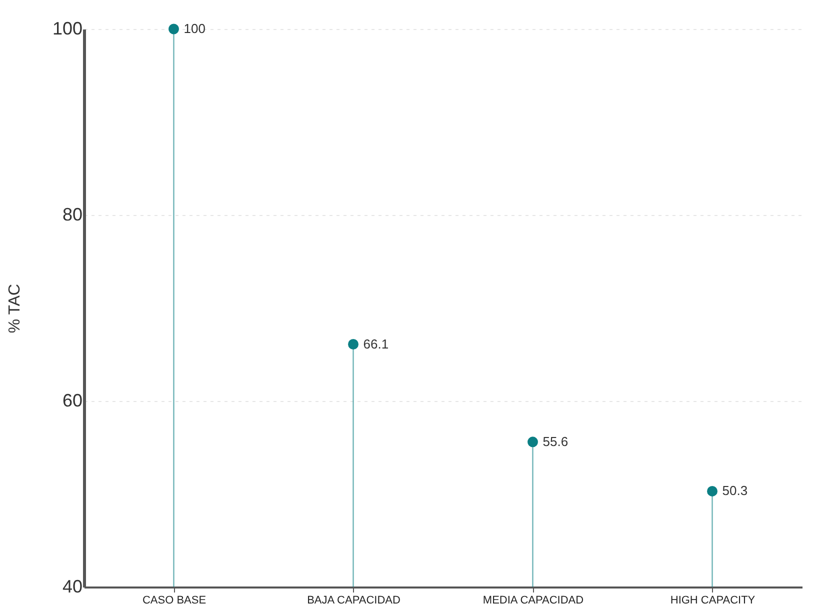 This screenshot has width=828, height=611. Describe the element at coordinates (195, 28) in the screenshot. I see `data-label: 100` at that location.